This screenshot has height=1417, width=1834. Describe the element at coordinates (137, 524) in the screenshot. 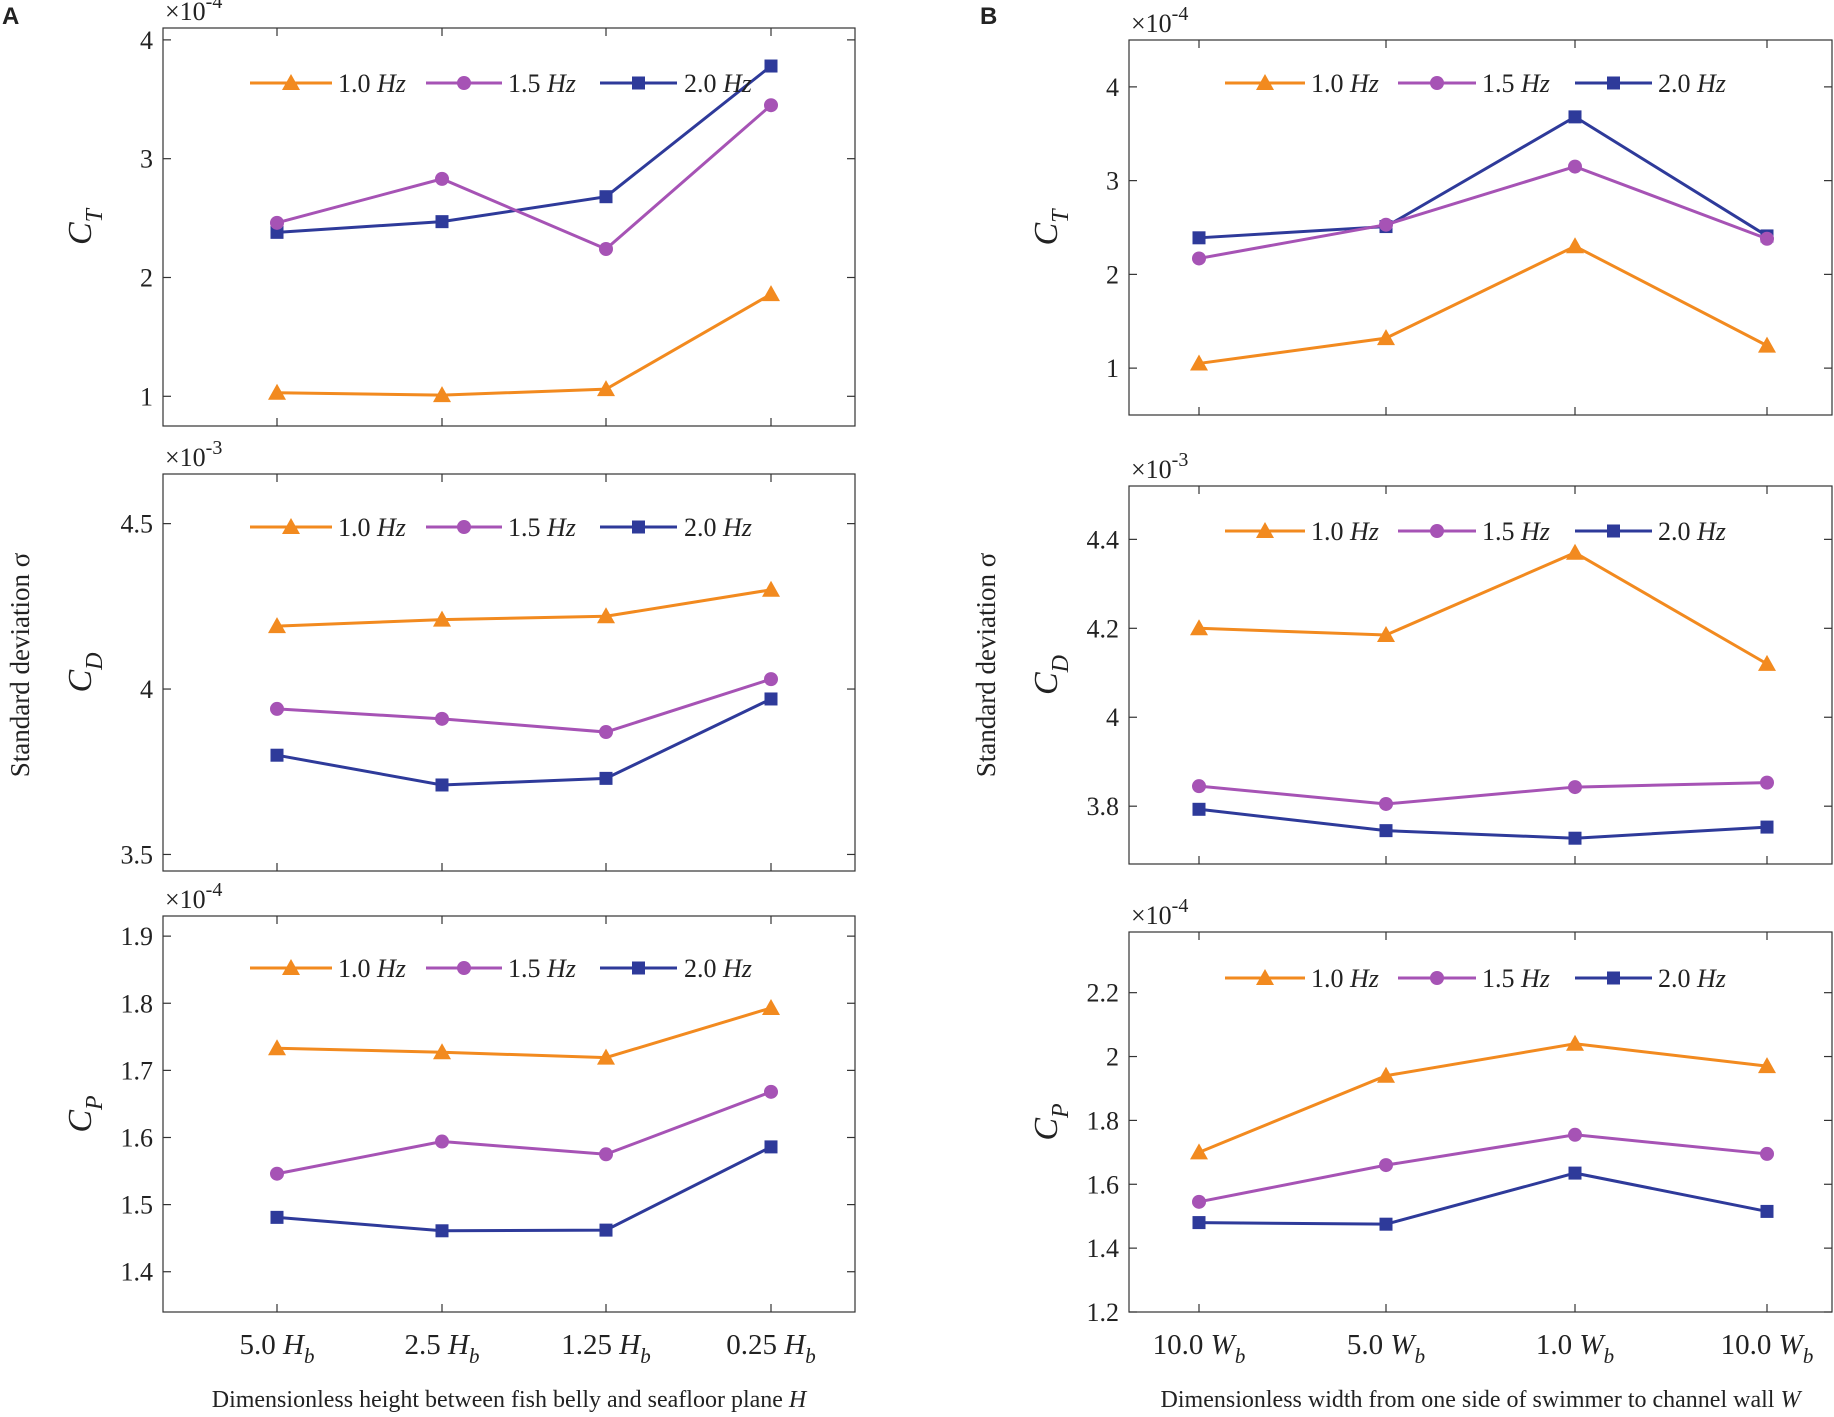

I see `y-tick-label: 4.5` at that location.